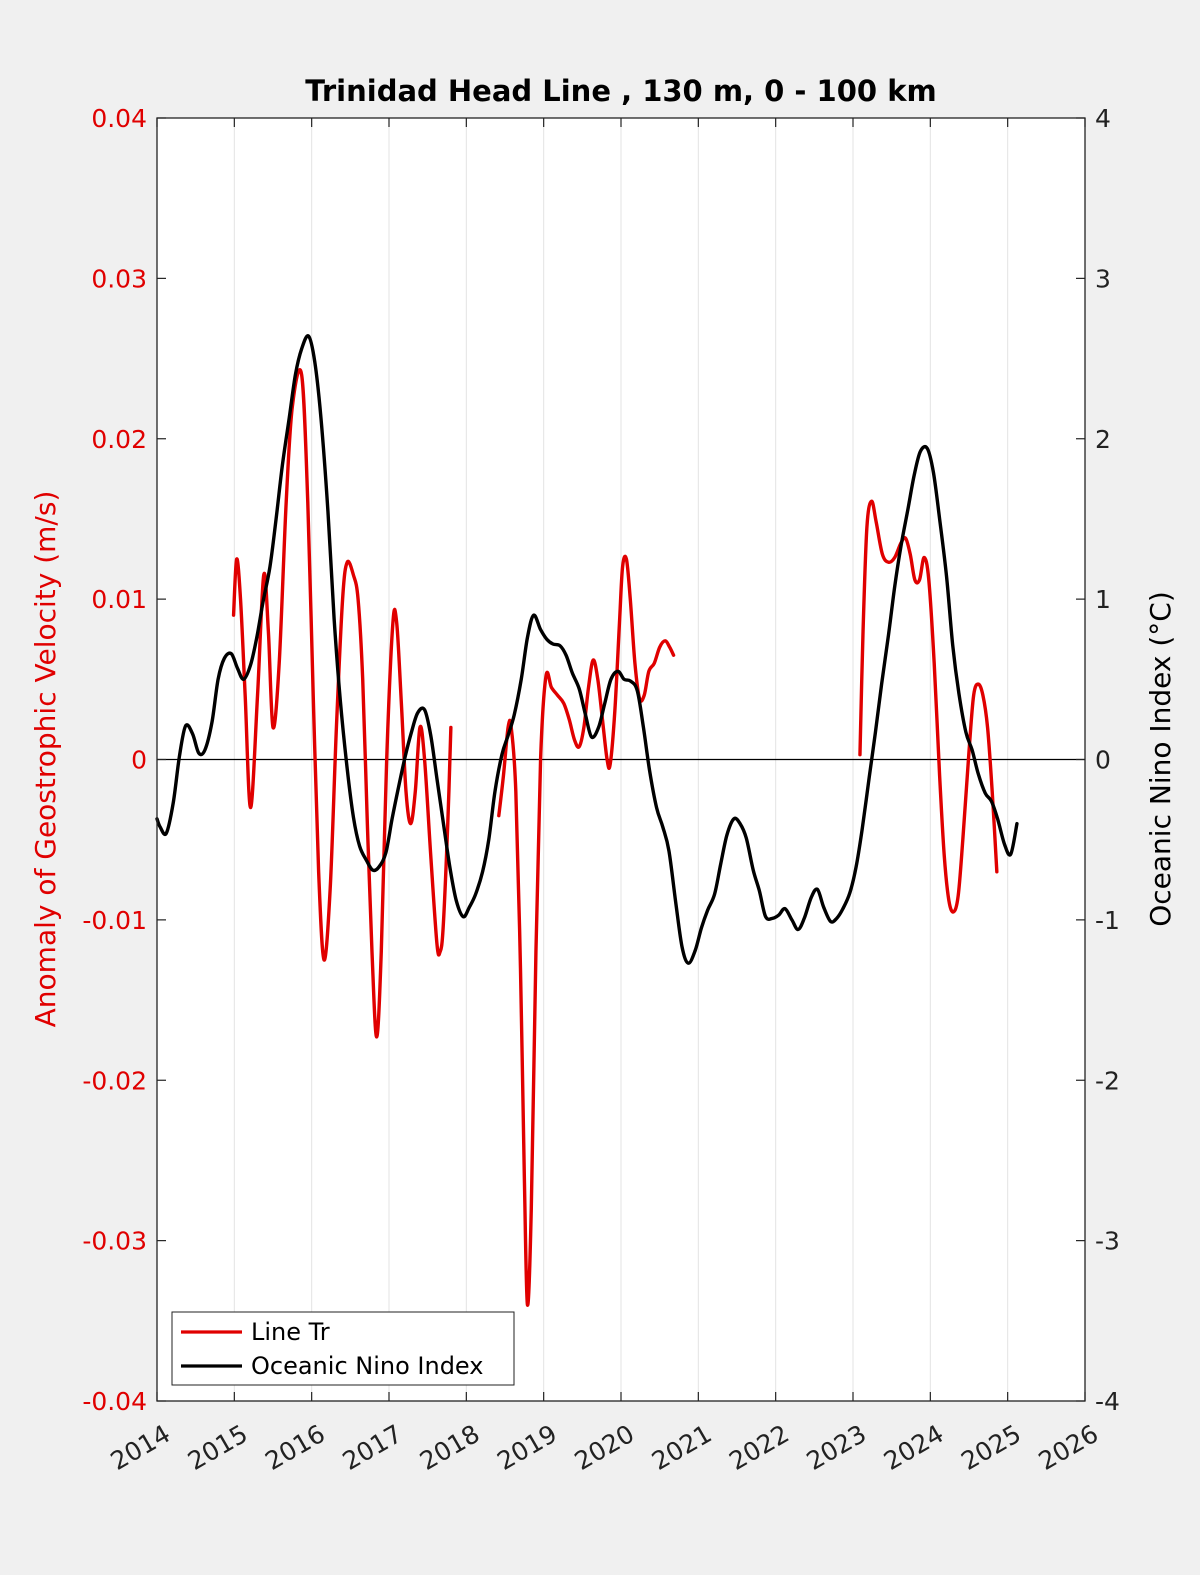  I want to click on legend-label-oni: Oceanic Nino Index, so click(367, 1366).